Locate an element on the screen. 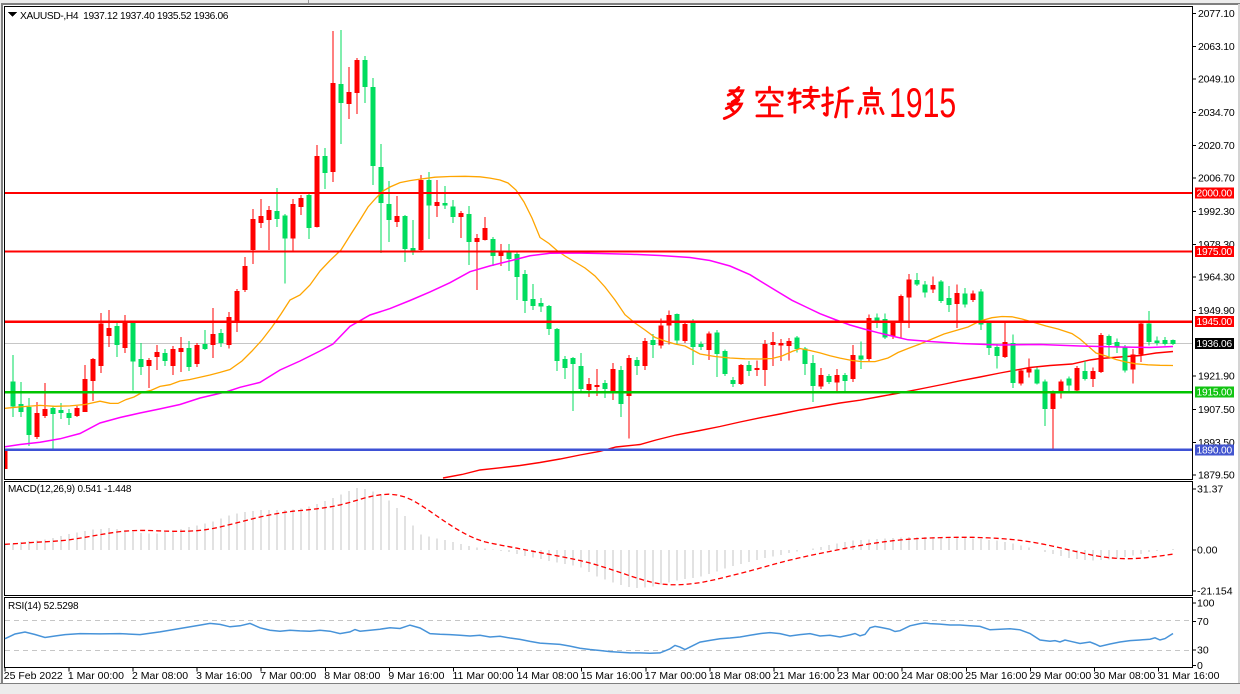 The height and width of the screenshot is (694, 1240). svg-text: 30 is located at coordinates (1203, 651).